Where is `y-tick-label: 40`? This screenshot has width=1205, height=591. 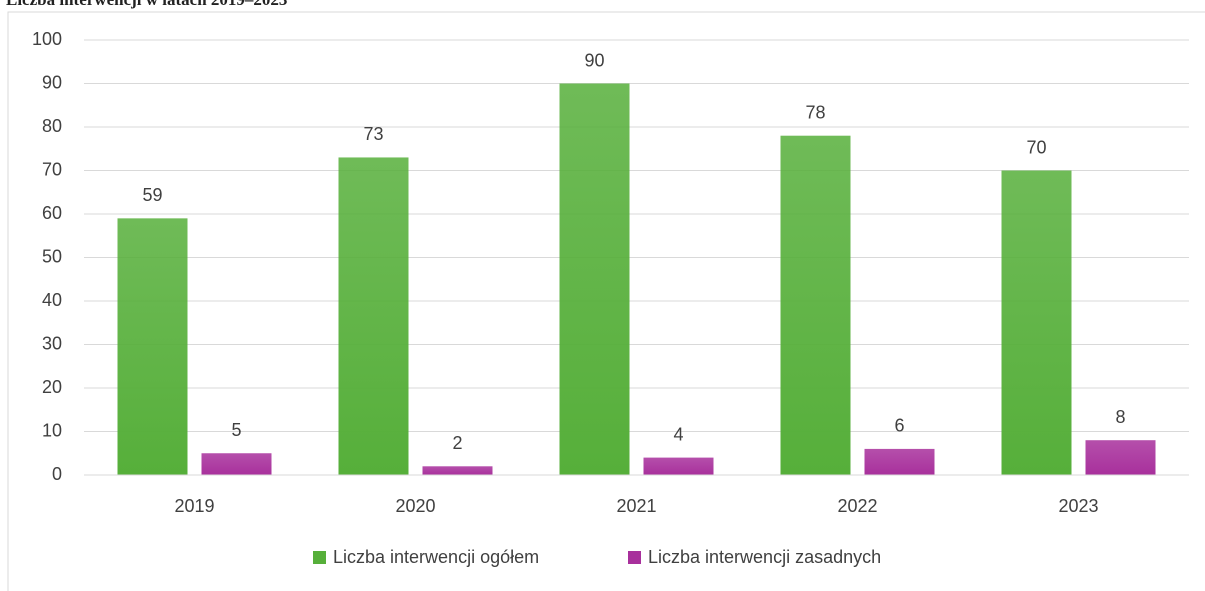 y-tick-label: 40 is located at coordinates (52, 300).